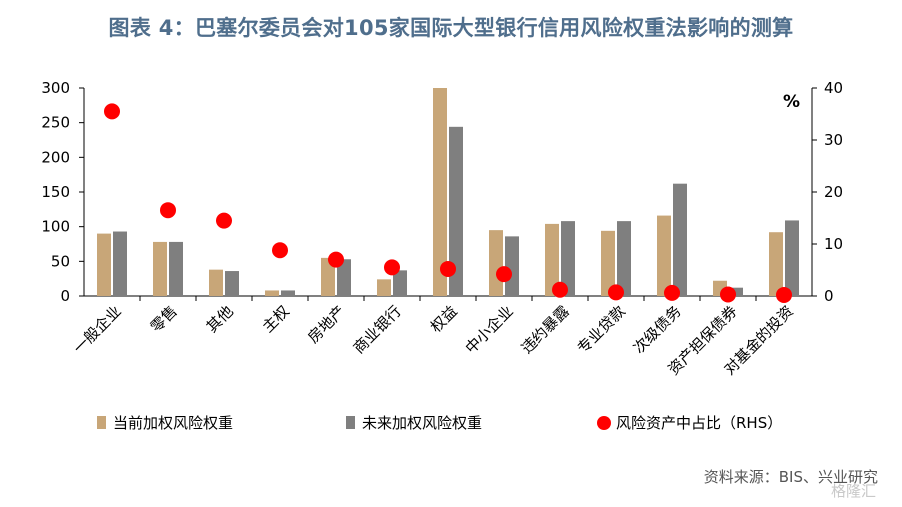 The image size is (902, 507). What do you see at coordinates (444, 319) in the screenshot?
I see `x-category-label: 权益` at bounding box center [444, 319].